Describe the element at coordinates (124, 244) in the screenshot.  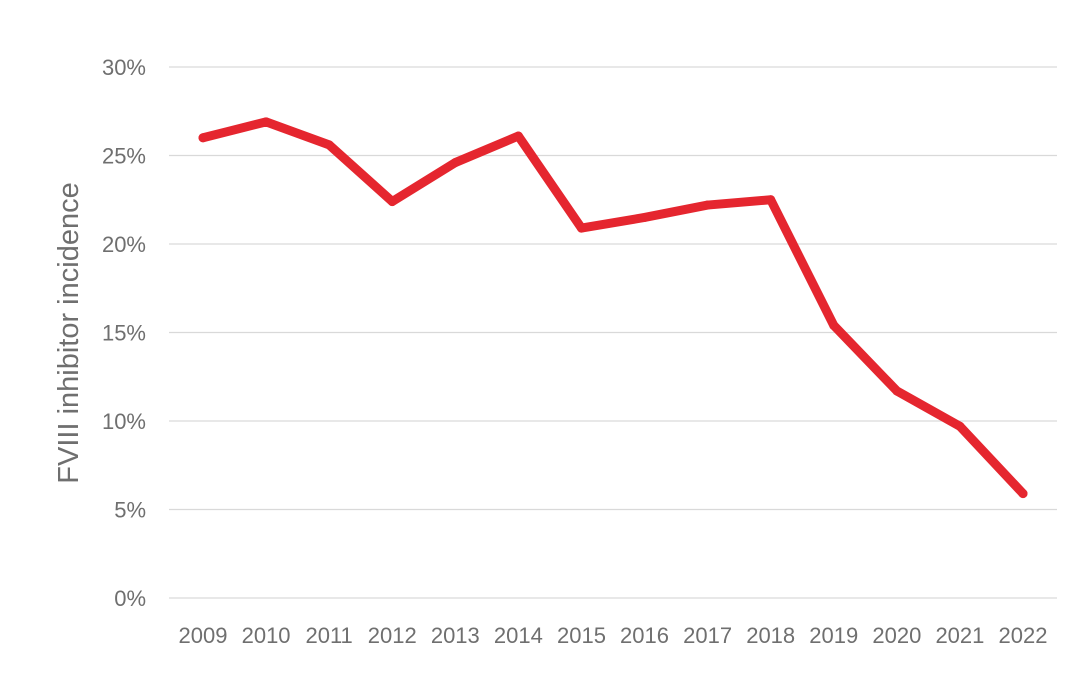
I see `y-tick-label: 20%` at that location.